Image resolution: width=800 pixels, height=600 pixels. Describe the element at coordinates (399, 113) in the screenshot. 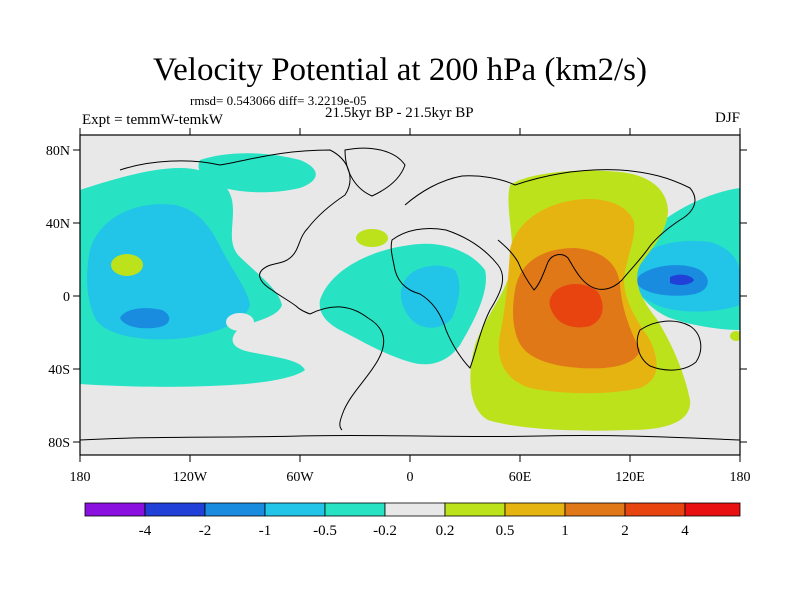

I see `period-label: 21.5kyr BP - 21.5kyr BP` at that location.